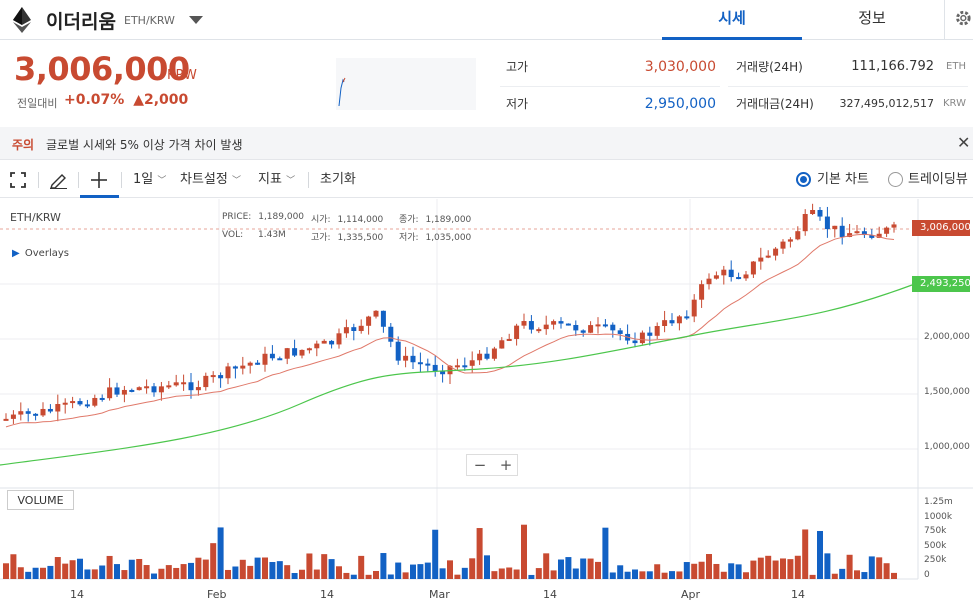 This screenshot has height=607, width=973. Describe the element at coordinates (448, 238) in the screenshot. I see `info-low-value: 1,035,000` at that location.